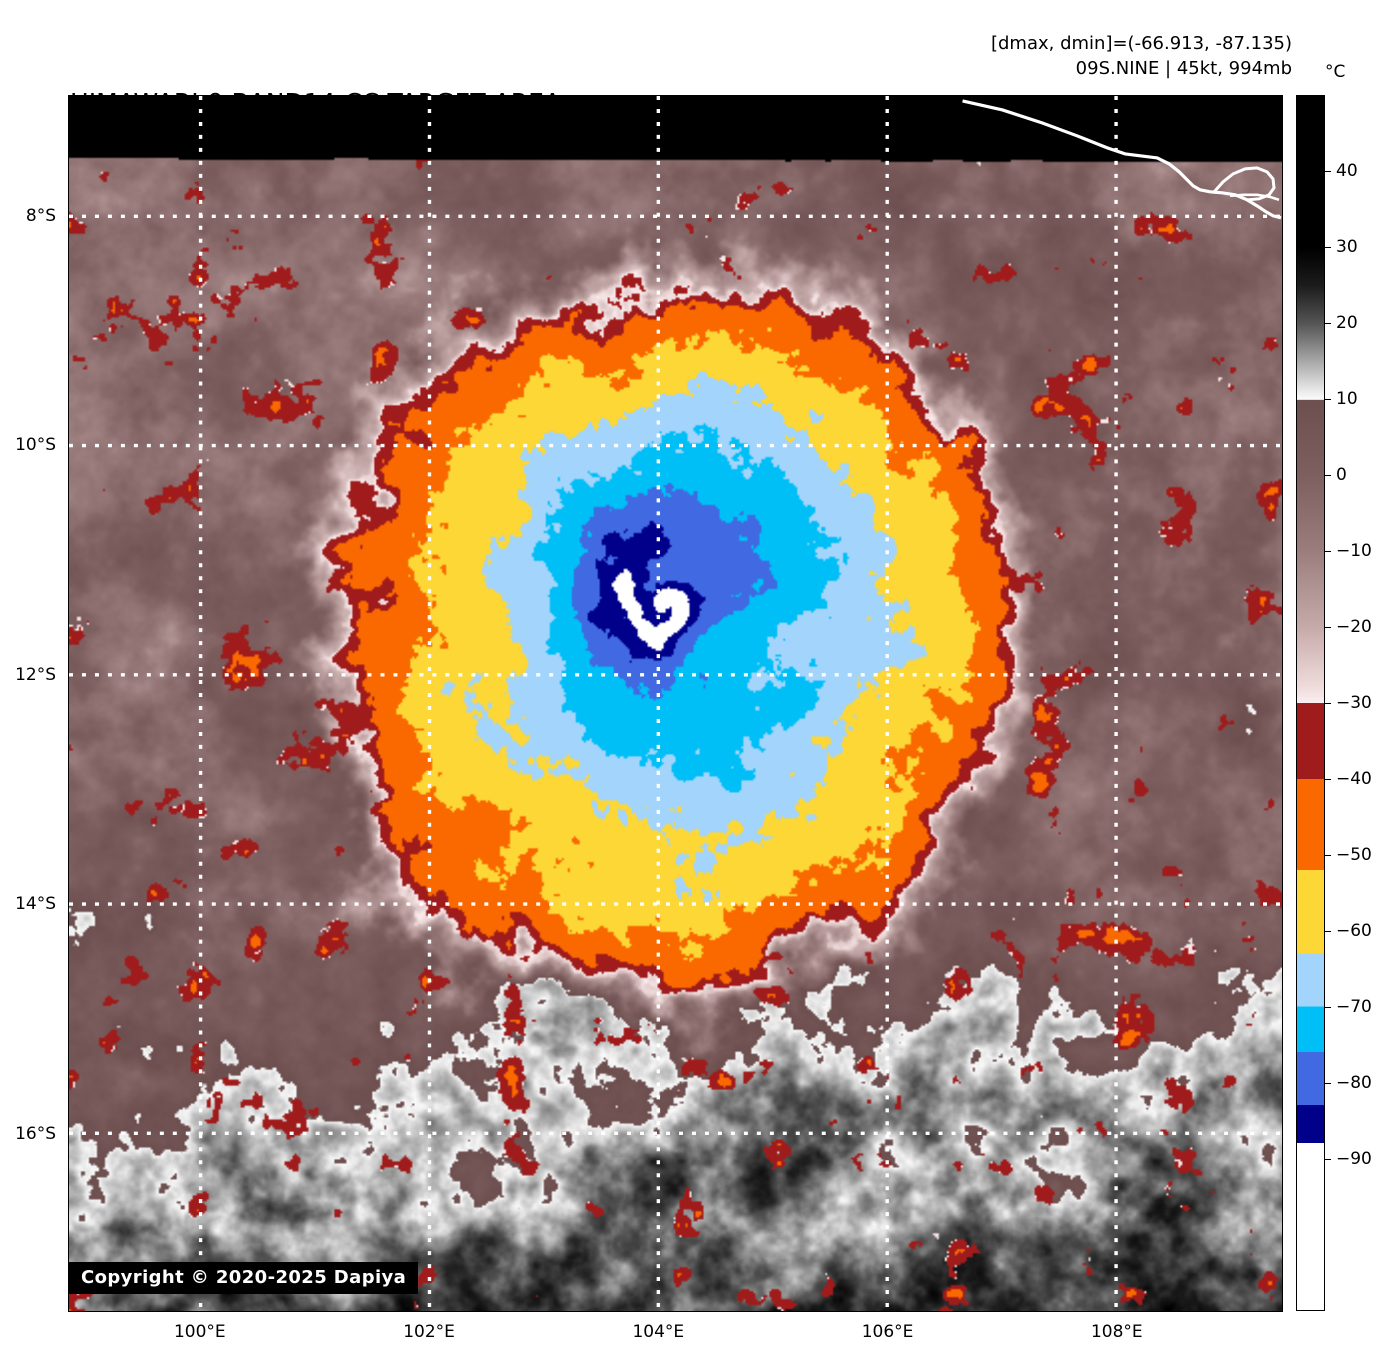 The height and width of the screenshot is (1359, 1388). I want to click on temperature-colorbar, so click(1310, 703).